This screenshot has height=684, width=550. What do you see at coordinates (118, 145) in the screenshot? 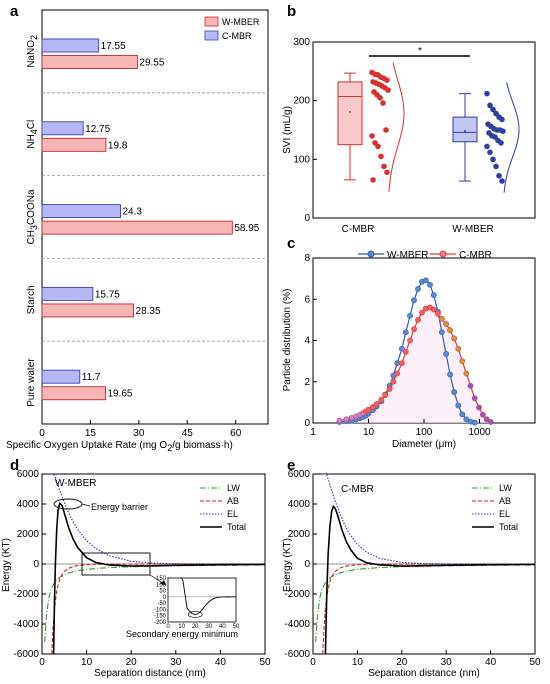
I see `bar-value-label: 19.8` at bounding box center [118, 145].